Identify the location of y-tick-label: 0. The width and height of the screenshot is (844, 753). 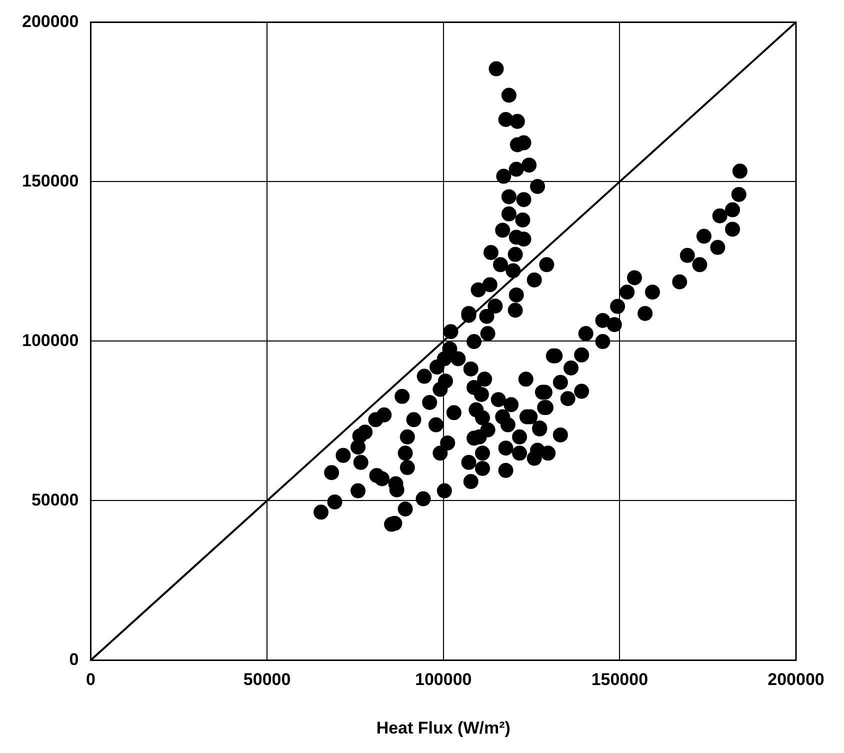
(74, 659).